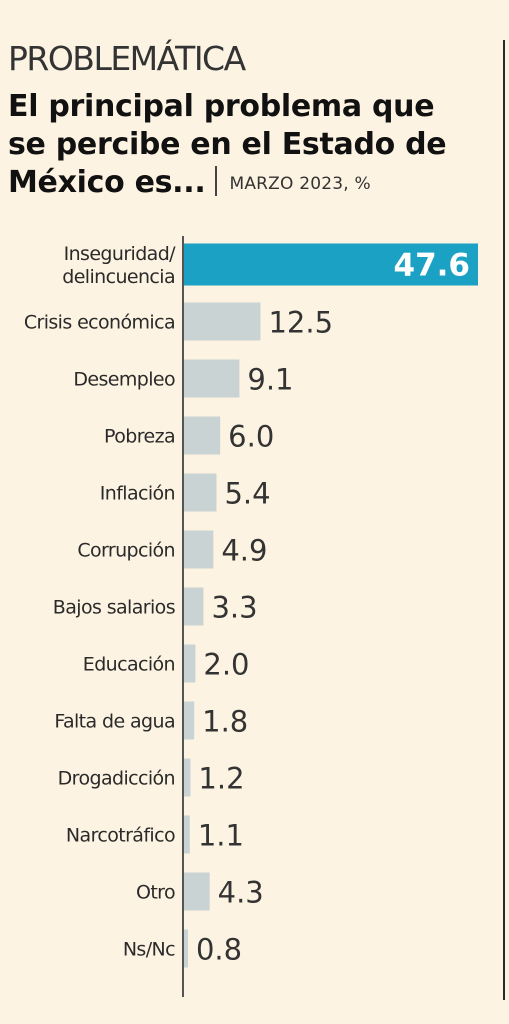 Image resolution: width=509 pixels, height=1024 pixels. Describe the element at coordinates (116, 779) in the screenshot. I see `category-label: Drogadicción` at that location.